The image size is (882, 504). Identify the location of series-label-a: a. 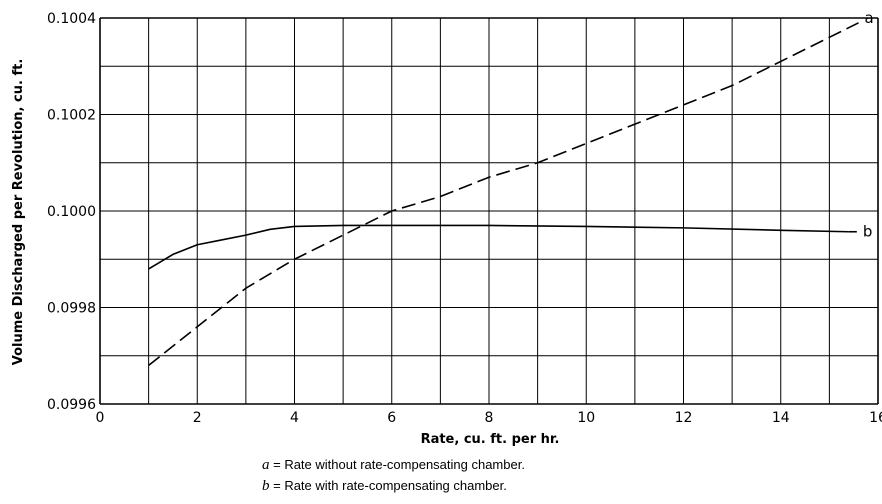
(869, 18).